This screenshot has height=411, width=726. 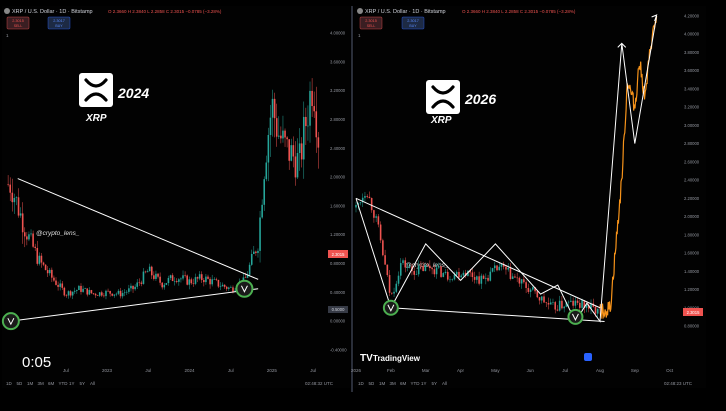 I want to click on right-price-tag, so click(x=693, y=312).